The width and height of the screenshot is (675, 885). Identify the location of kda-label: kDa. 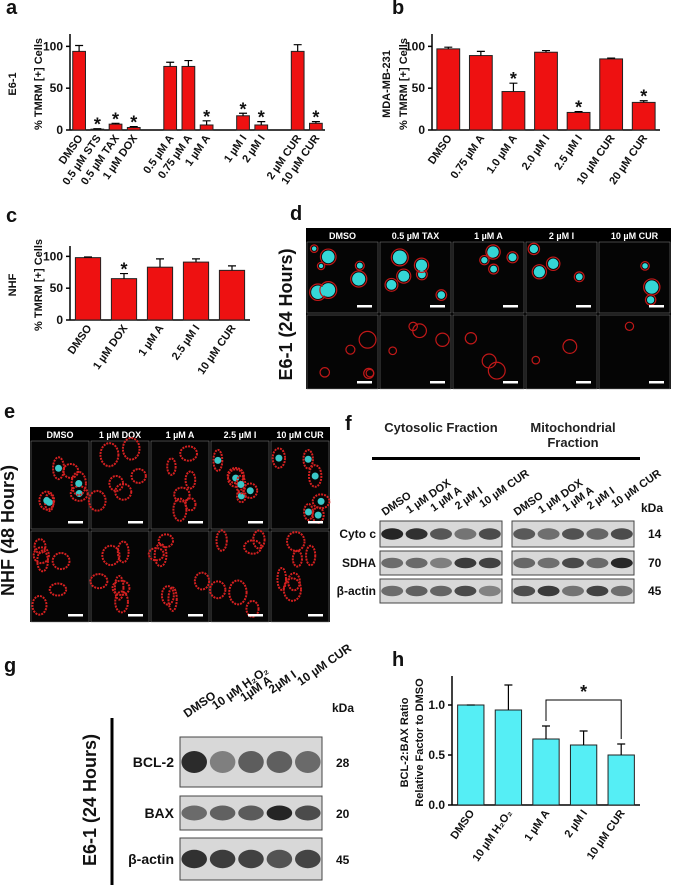
(343, 708).